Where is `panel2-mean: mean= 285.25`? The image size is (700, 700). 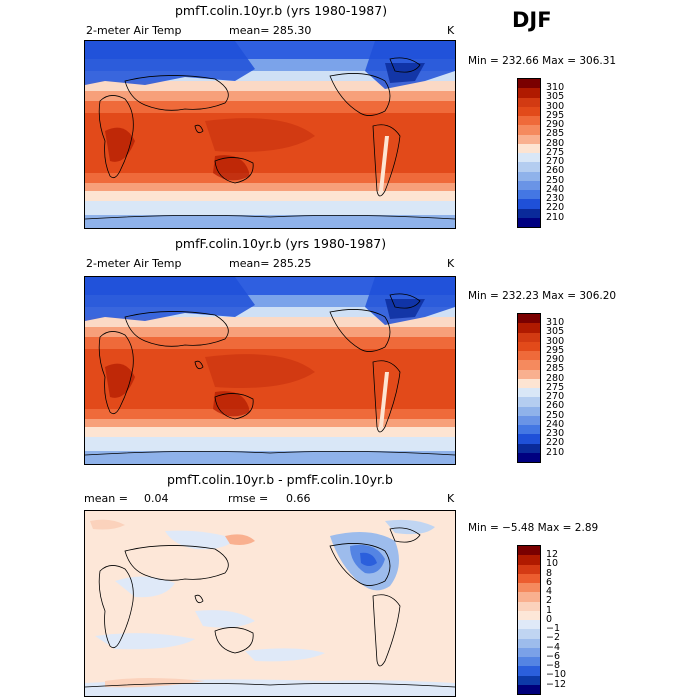 panel2-mean: mean= 285.25 is located at coordinates (270, 263).